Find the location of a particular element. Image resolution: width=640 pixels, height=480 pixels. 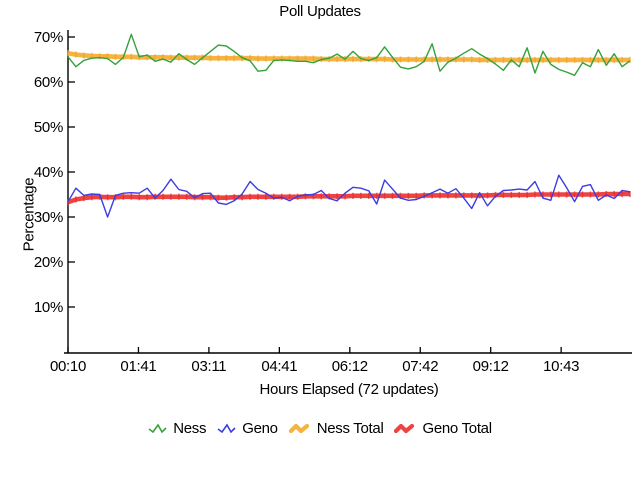

geno-line-icon is located at coordinates (226, 428).